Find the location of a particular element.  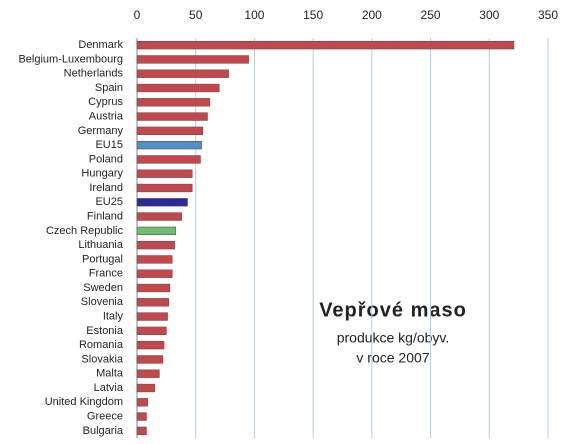

y-tick-label: Denmark is located at coordinates (100, 45).